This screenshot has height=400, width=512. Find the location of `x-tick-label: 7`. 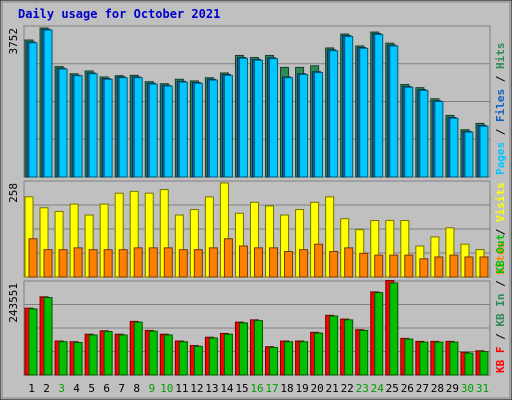

x-tick-label: 7 is located at coordinates (121, 388).